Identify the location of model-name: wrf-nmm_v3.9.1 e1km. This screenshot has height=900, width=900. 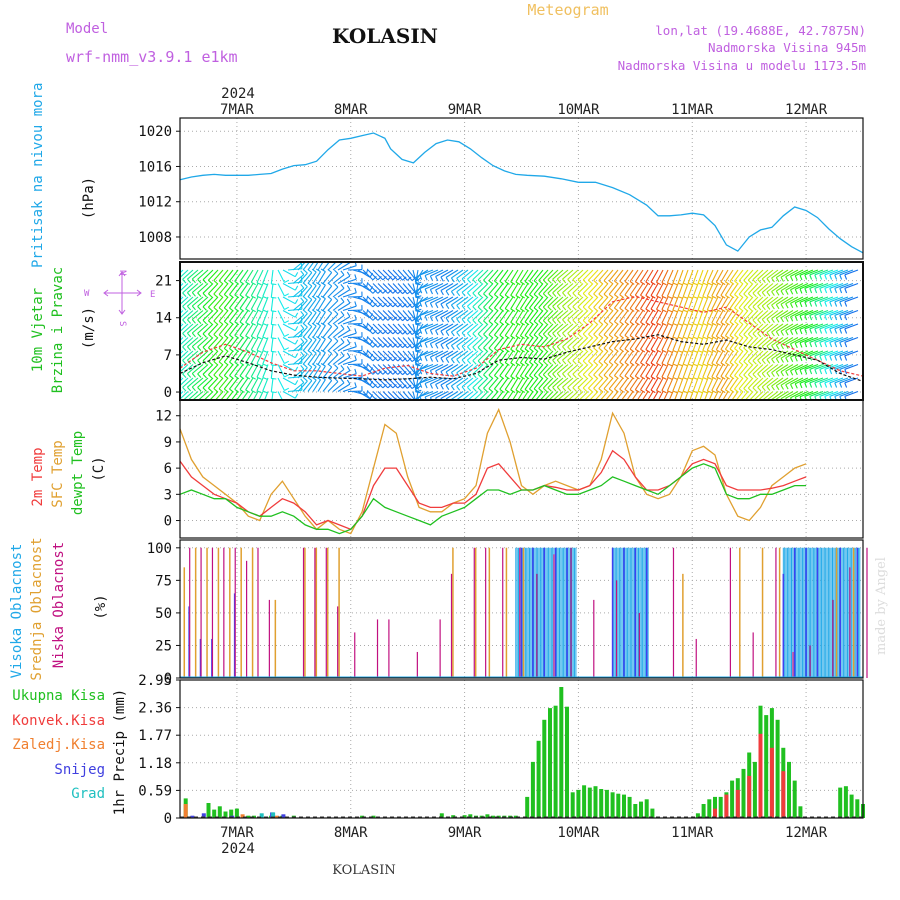
(152, 57).